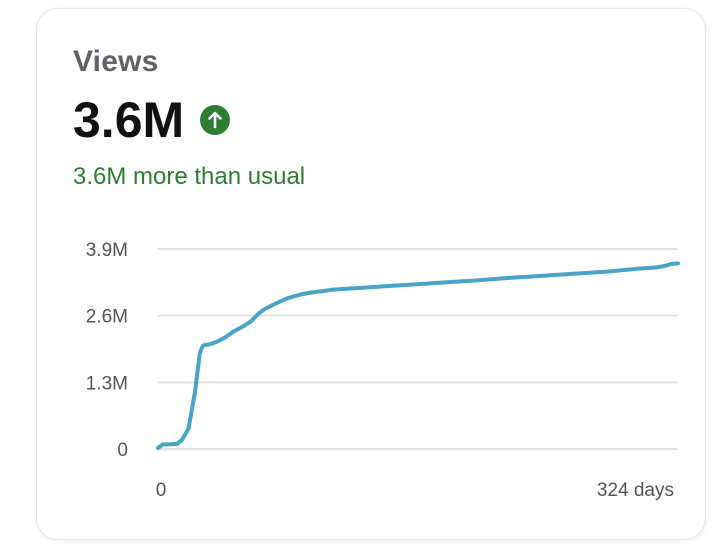 This screenshot has width=720, height=560. Describe the element at coordinates (635, 490) in the screenshot. I see `x-tick-label: 324 days` at that location.